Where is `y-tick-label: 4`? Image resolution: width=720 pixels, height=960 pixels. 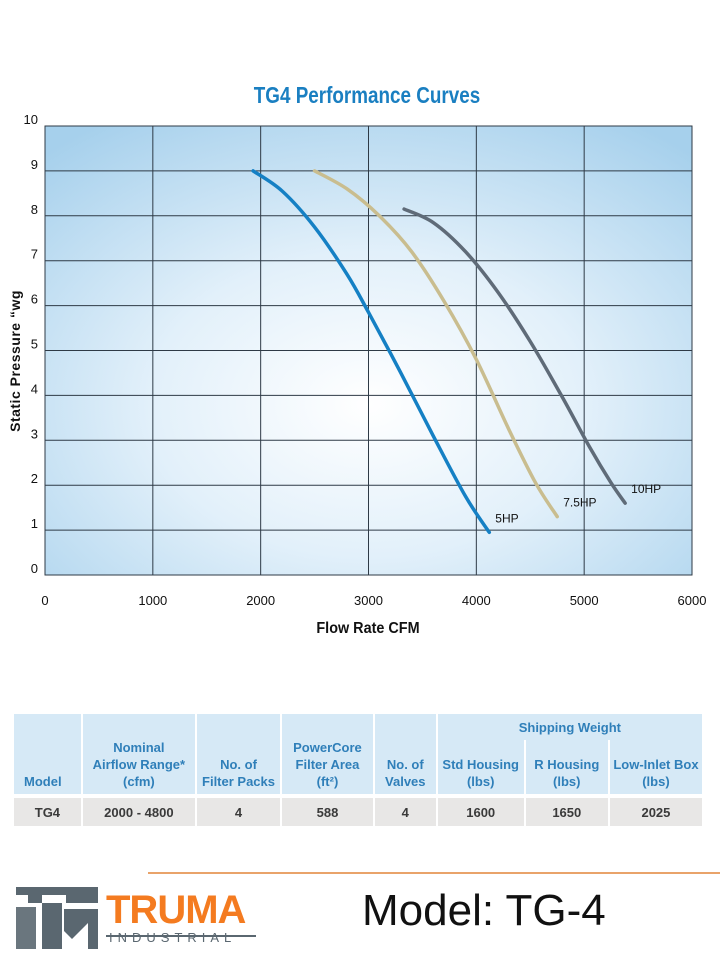 y-tick-label: 4 is located at coordinates (34, 388).